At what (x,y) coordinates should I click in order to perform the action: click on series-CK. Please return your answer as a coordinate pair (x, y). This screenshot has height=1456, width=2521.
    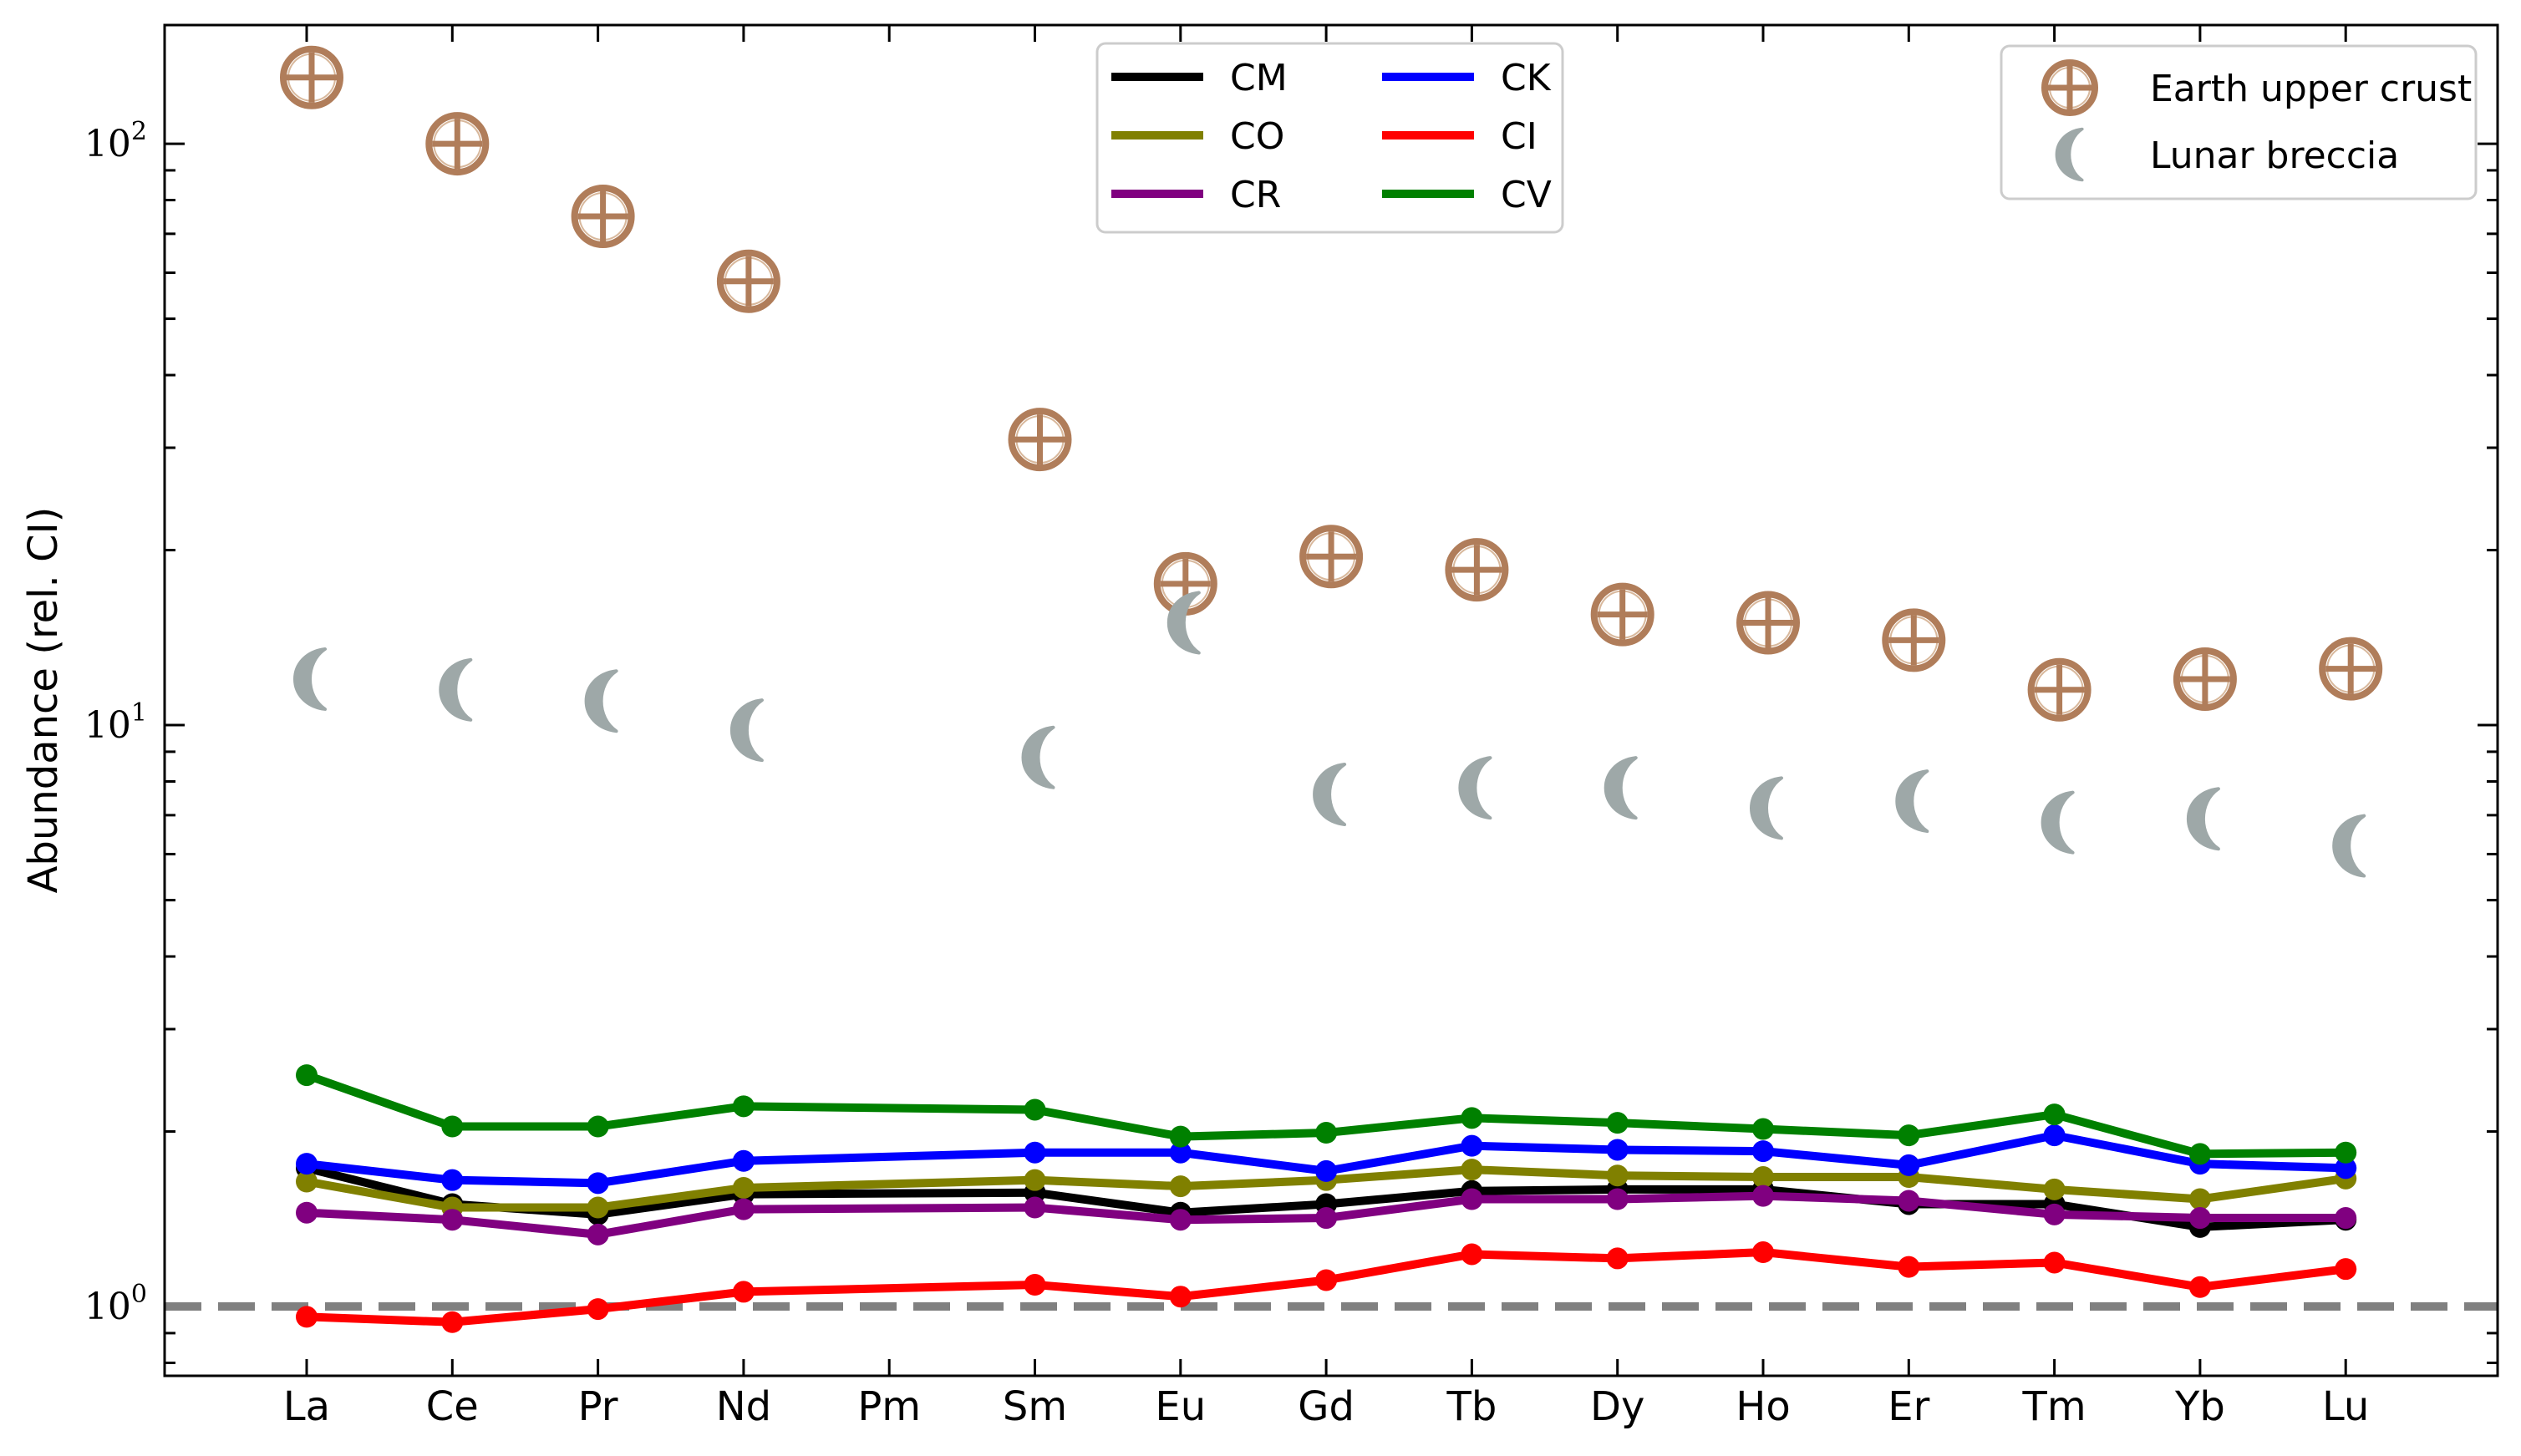
    Looking at the image, I should click on (1326, 1159).